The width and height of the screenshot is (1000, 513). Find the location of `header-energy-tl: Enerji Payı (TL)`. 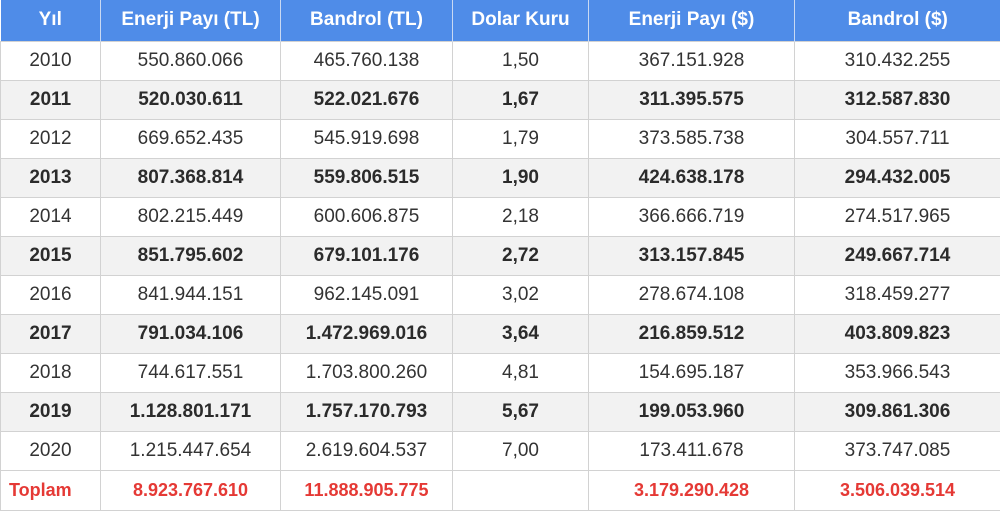

header-energy-tl: Enerji Payı (TL) is located at coordinates (190, 20).